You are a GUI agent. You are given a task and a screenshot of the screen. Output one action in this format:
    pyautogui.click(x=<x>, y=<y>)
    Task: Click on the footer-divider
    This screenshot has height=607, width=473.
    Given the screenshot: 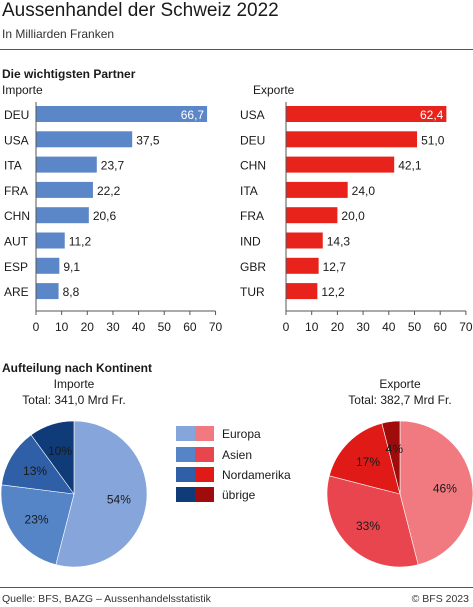 What is the action you would take?
    pyautogui.click(x=236, y=587)
    